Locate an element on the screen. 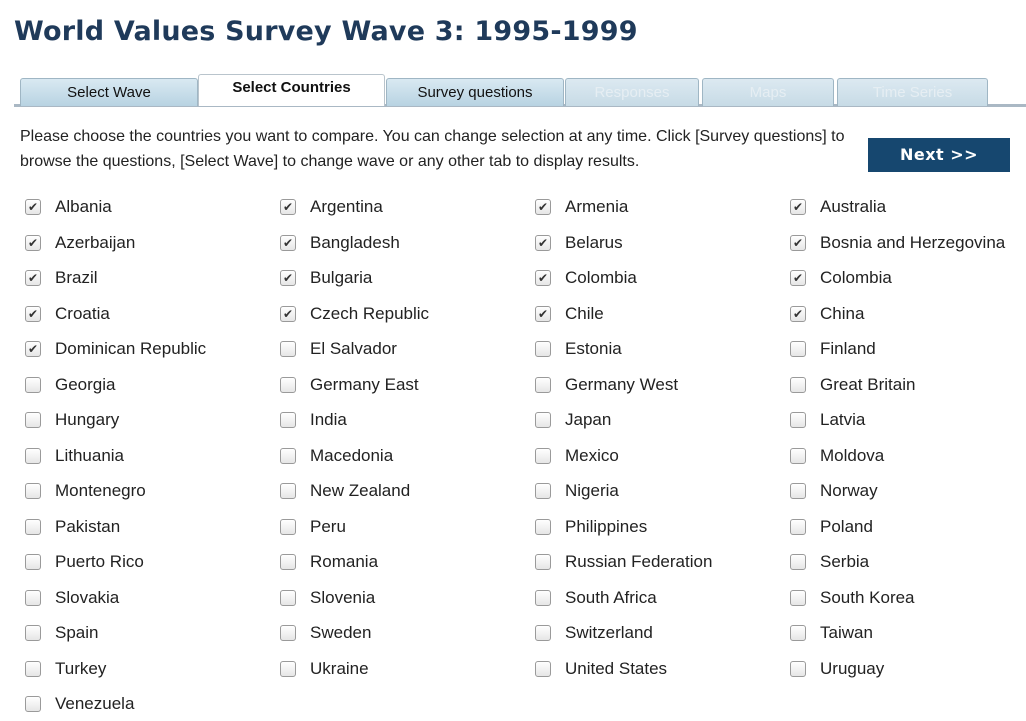  country-option: India is located at coordinates (313, 420).